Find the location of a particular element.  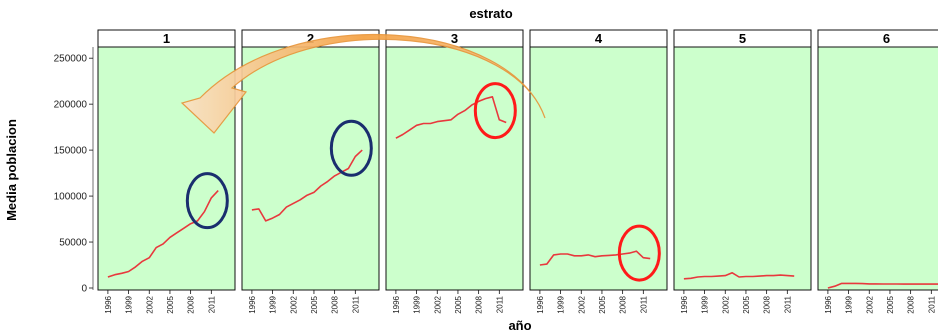

y-axis: 0 50000 100000 150000 200000 250000 is located at coordinates (74, 171).